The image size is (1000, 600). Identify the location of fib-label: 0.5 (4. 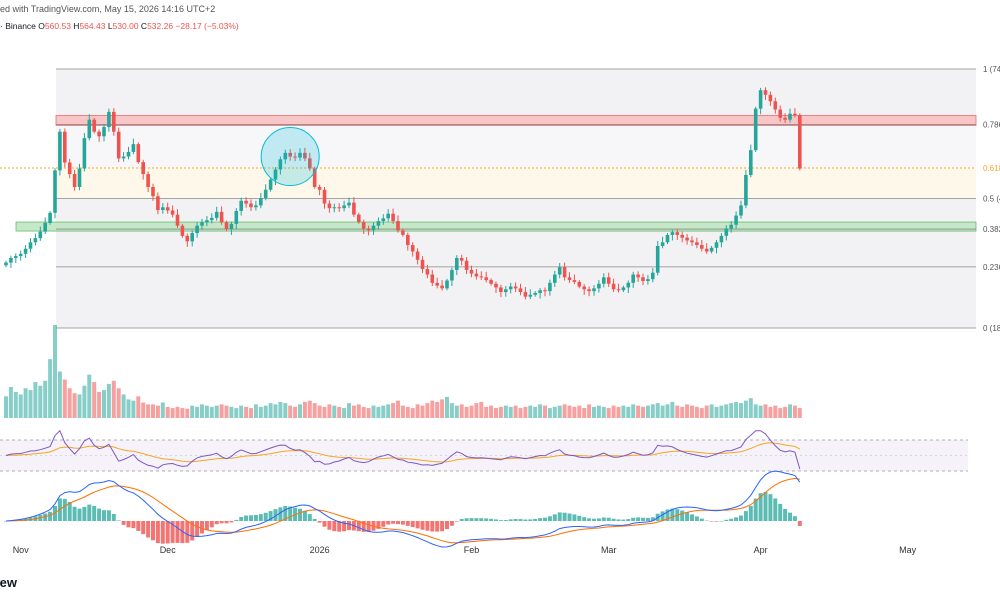
(991, 199).